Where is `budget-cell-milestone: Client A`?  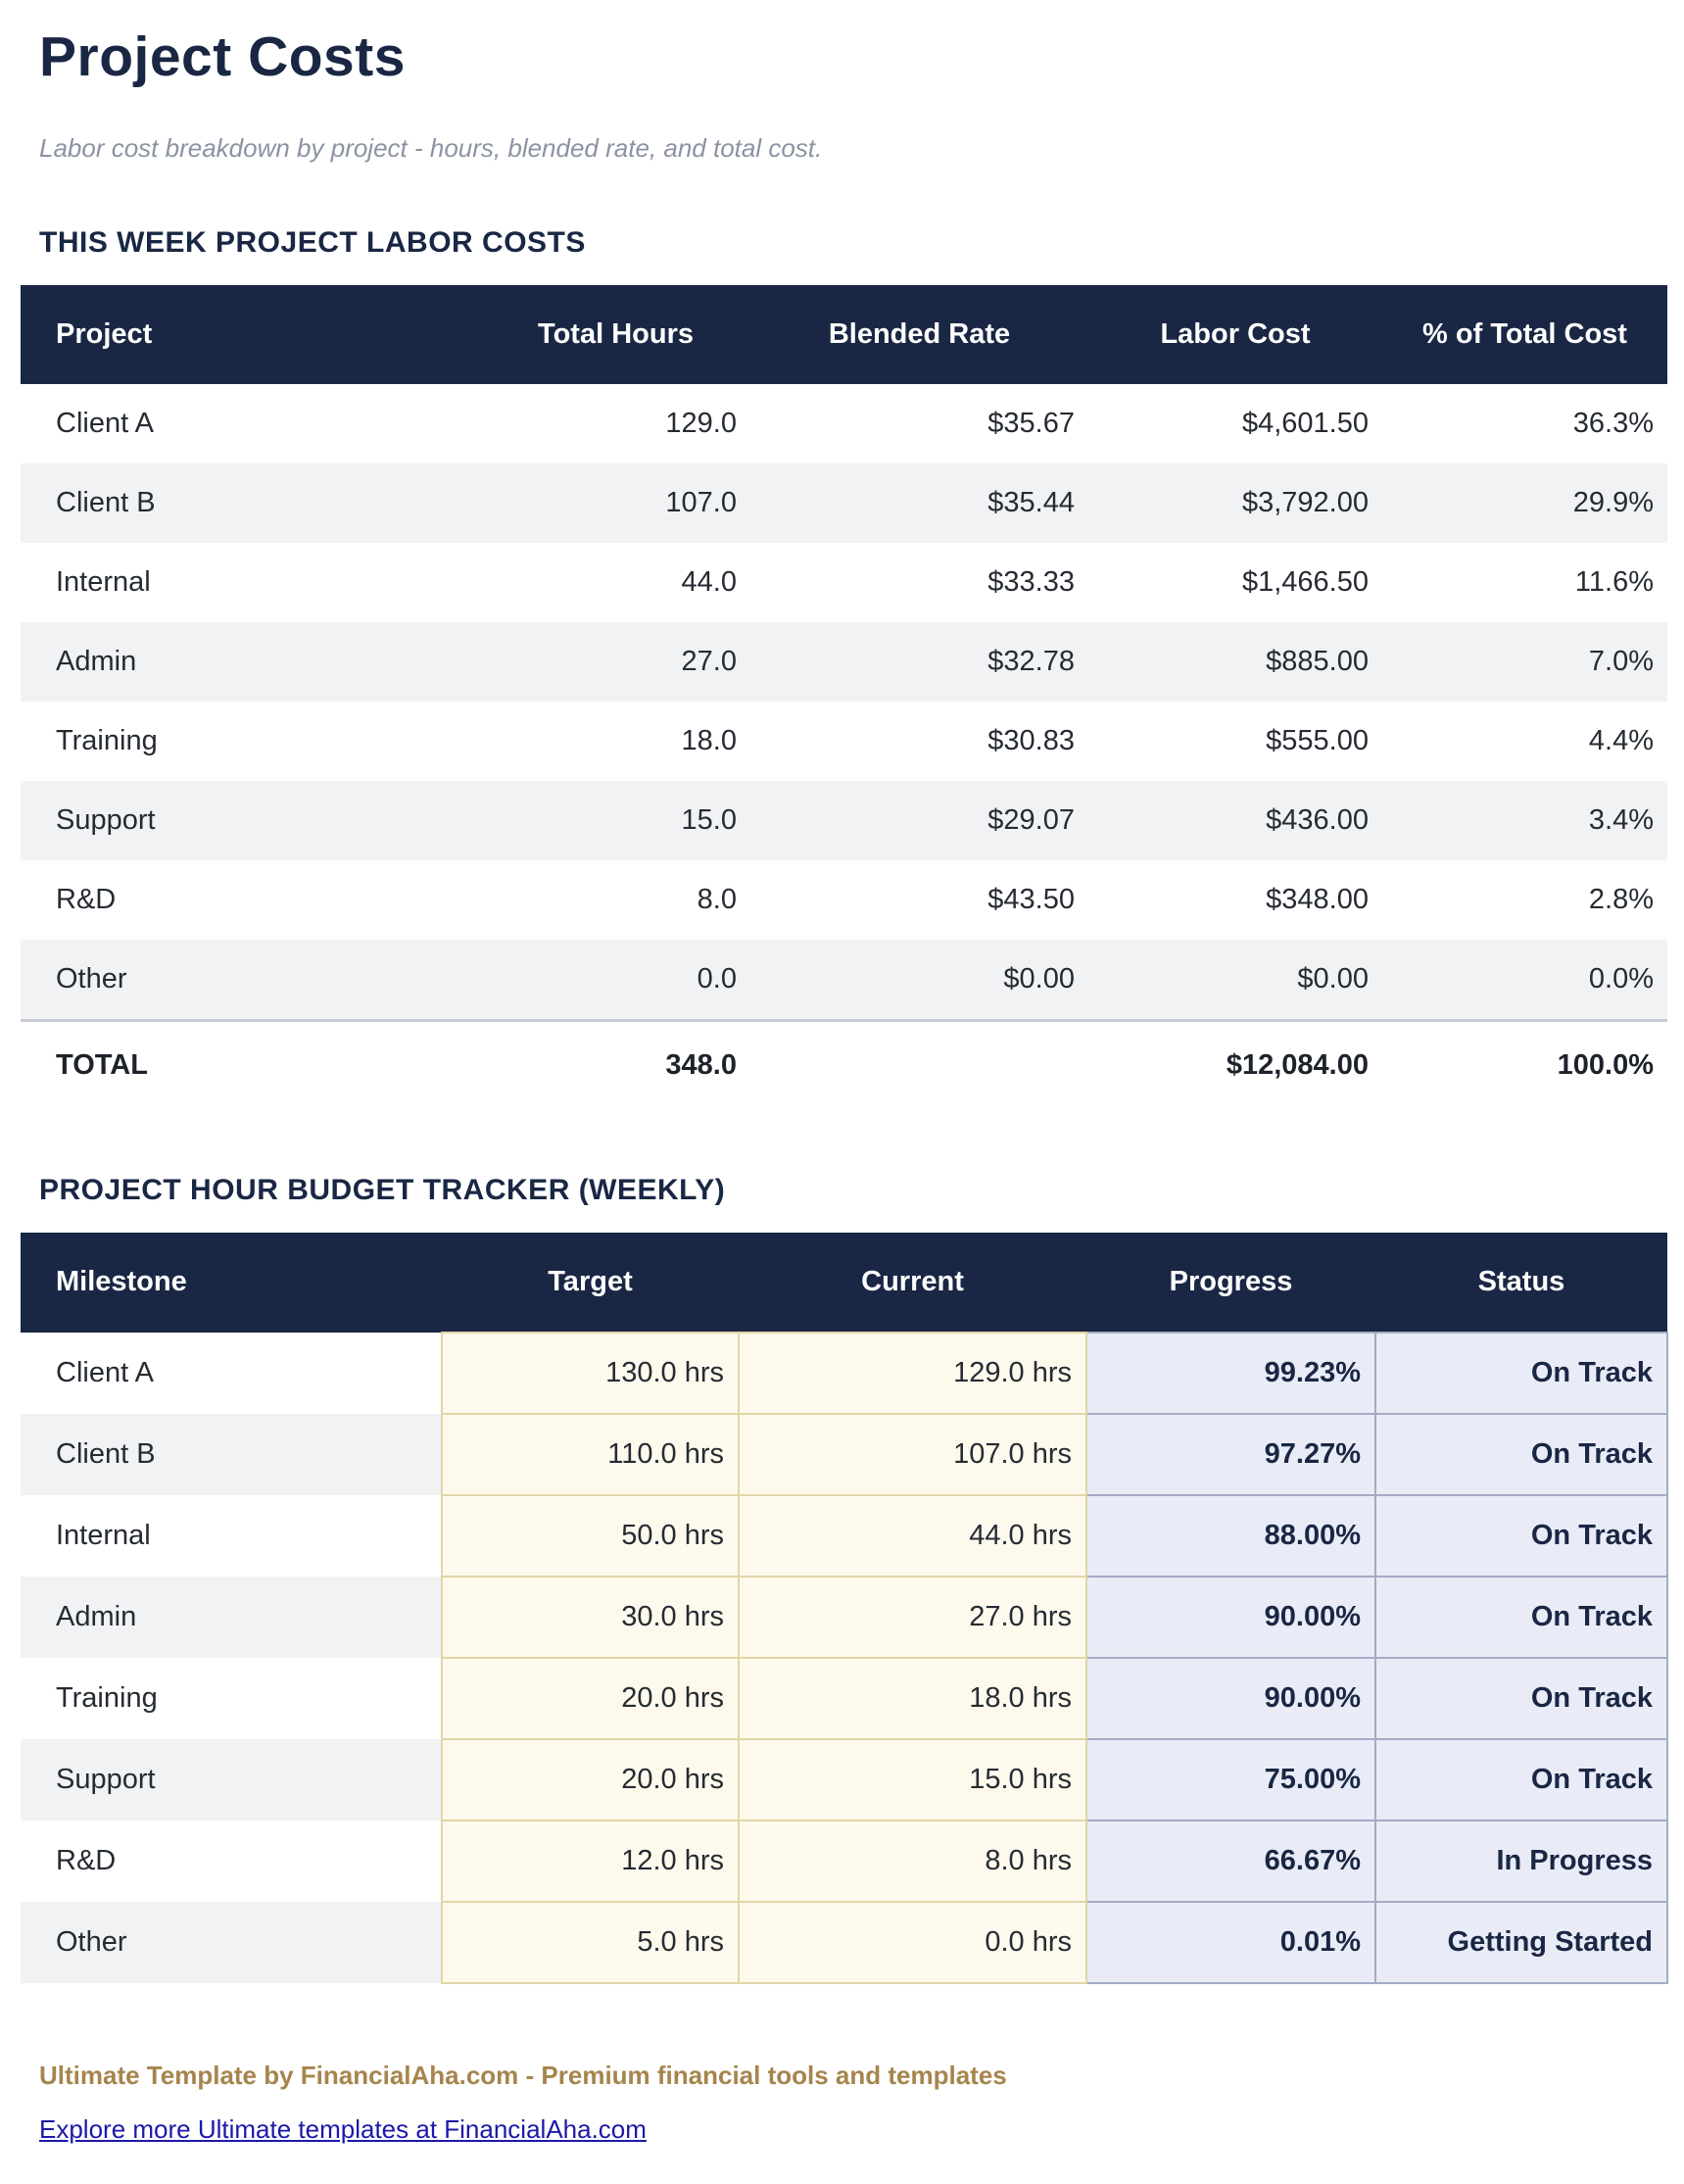
budget-cell-milestone: Client A is located at coordinates (105, 1372).